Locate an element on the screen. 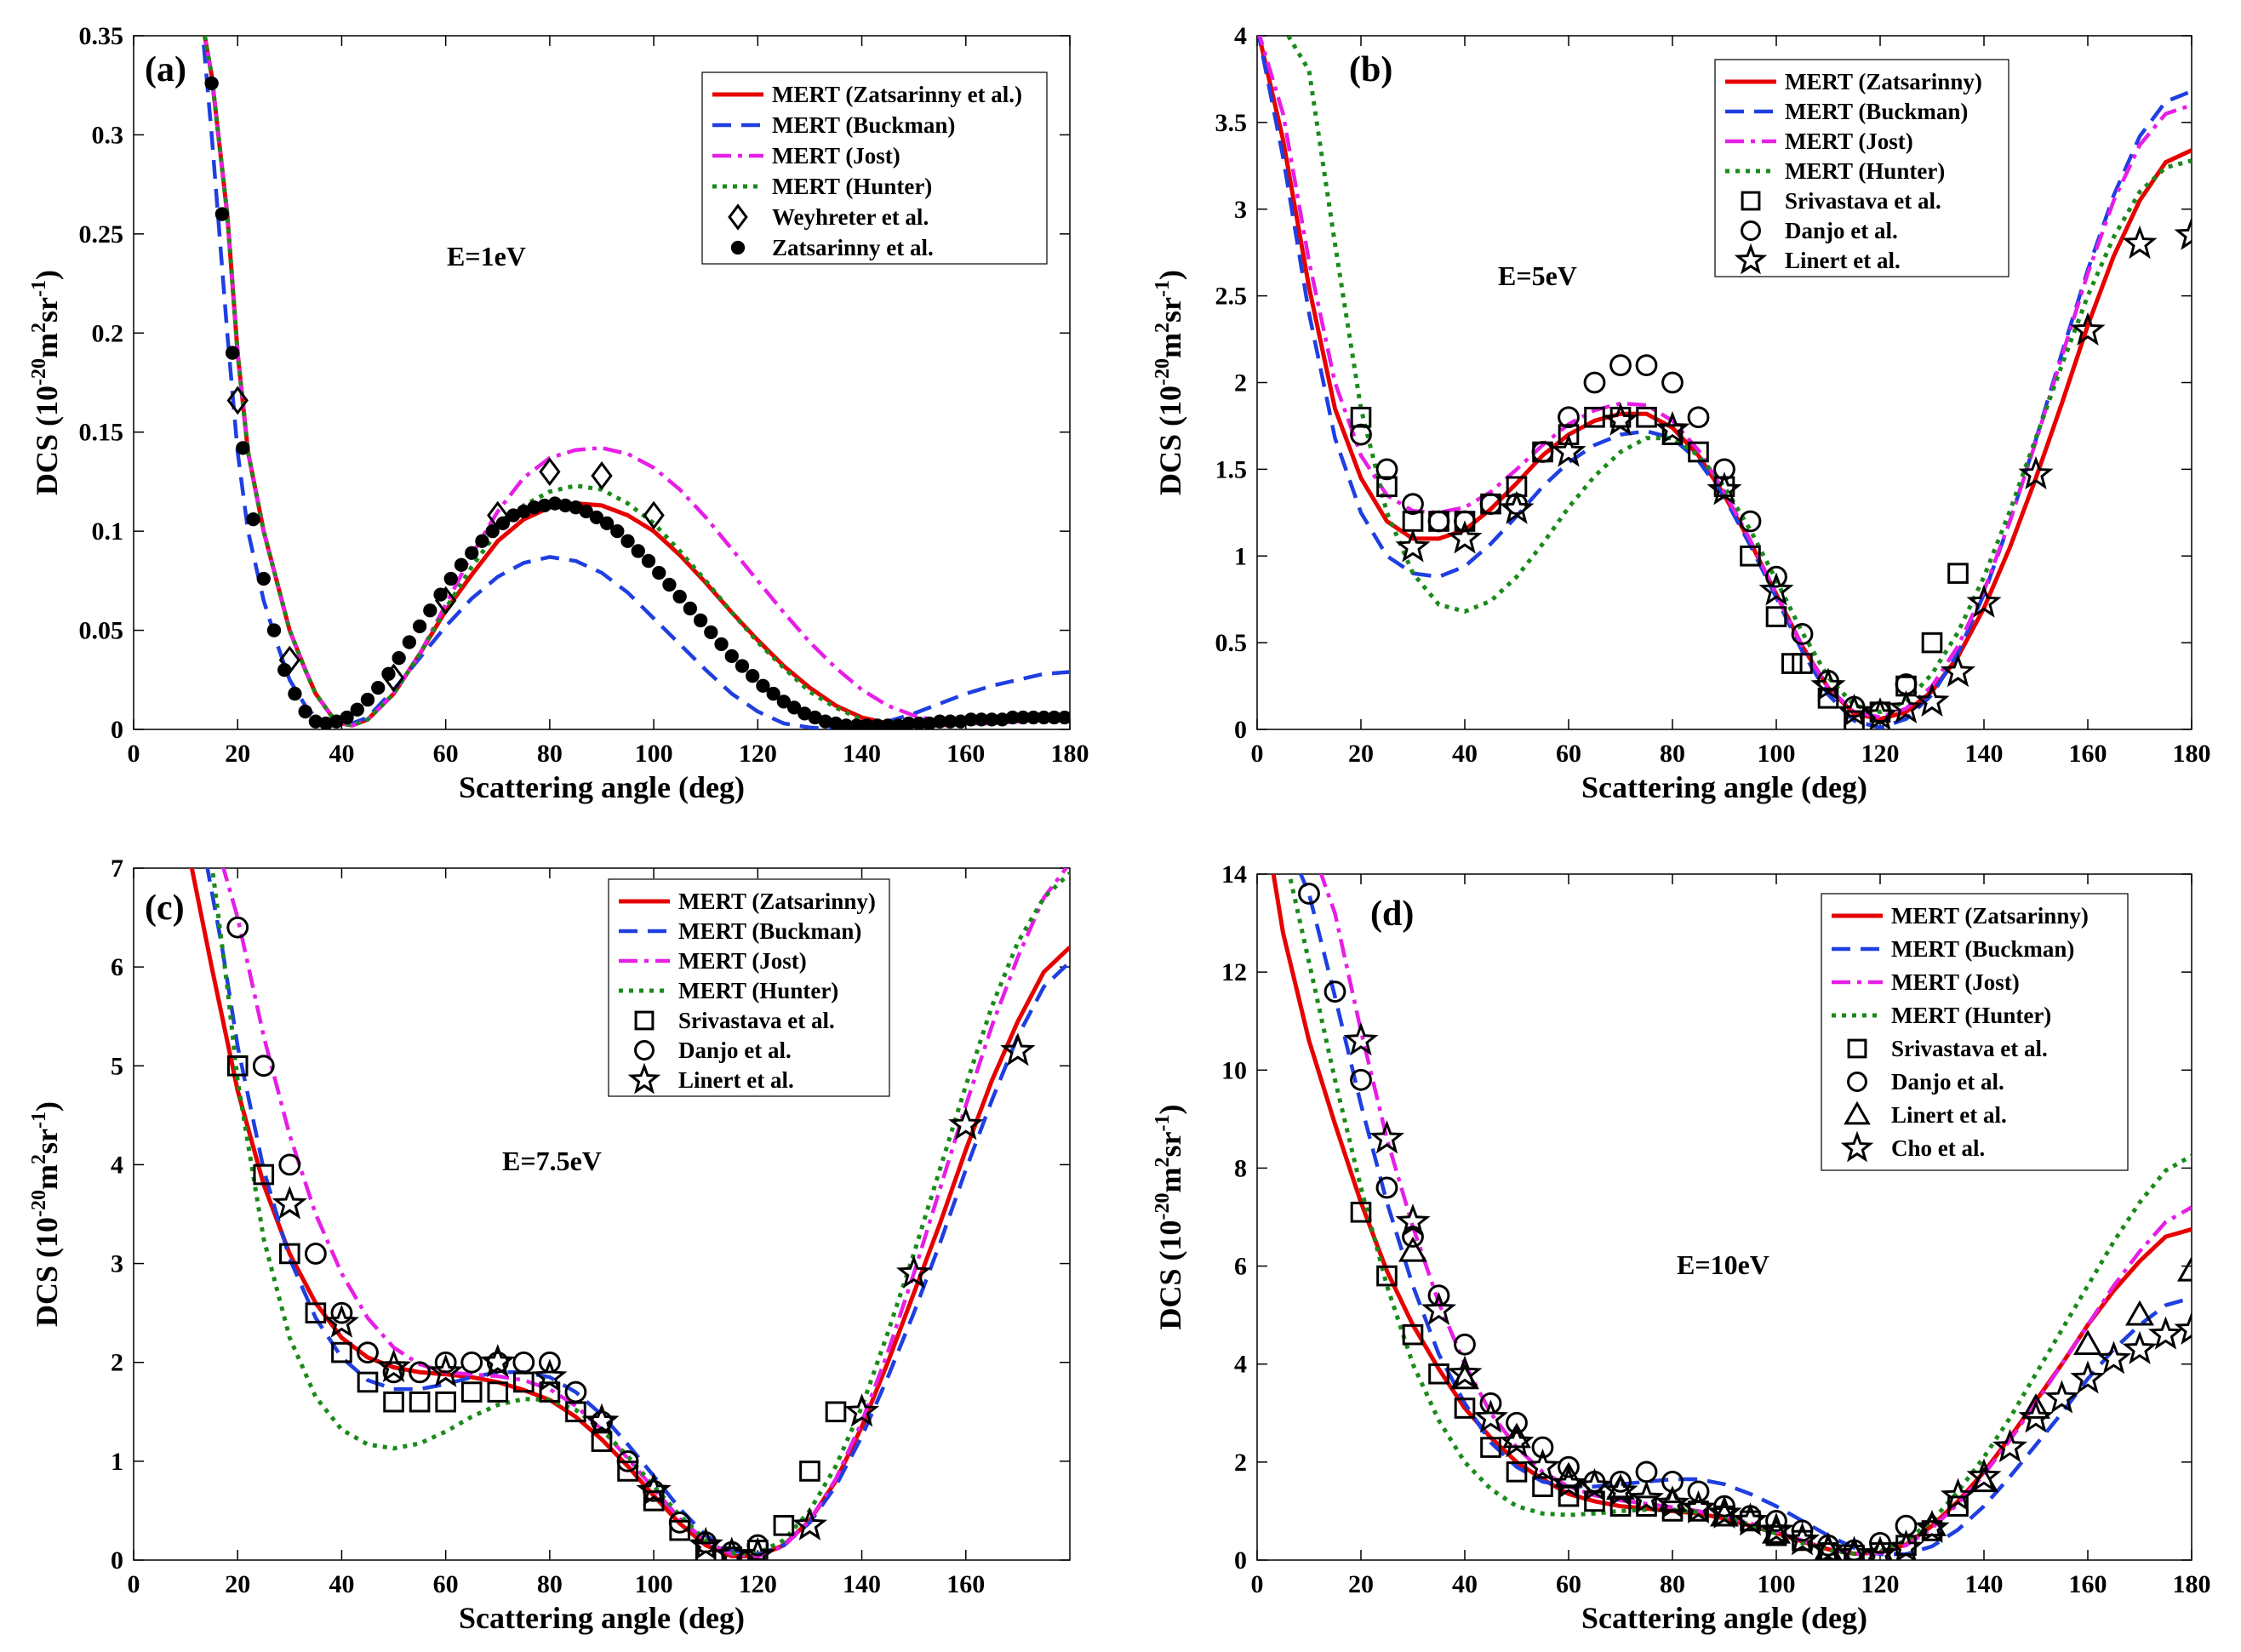 This screenshot has width=2241, height=1652. legend-box is located at coordinates (1975, 1032).